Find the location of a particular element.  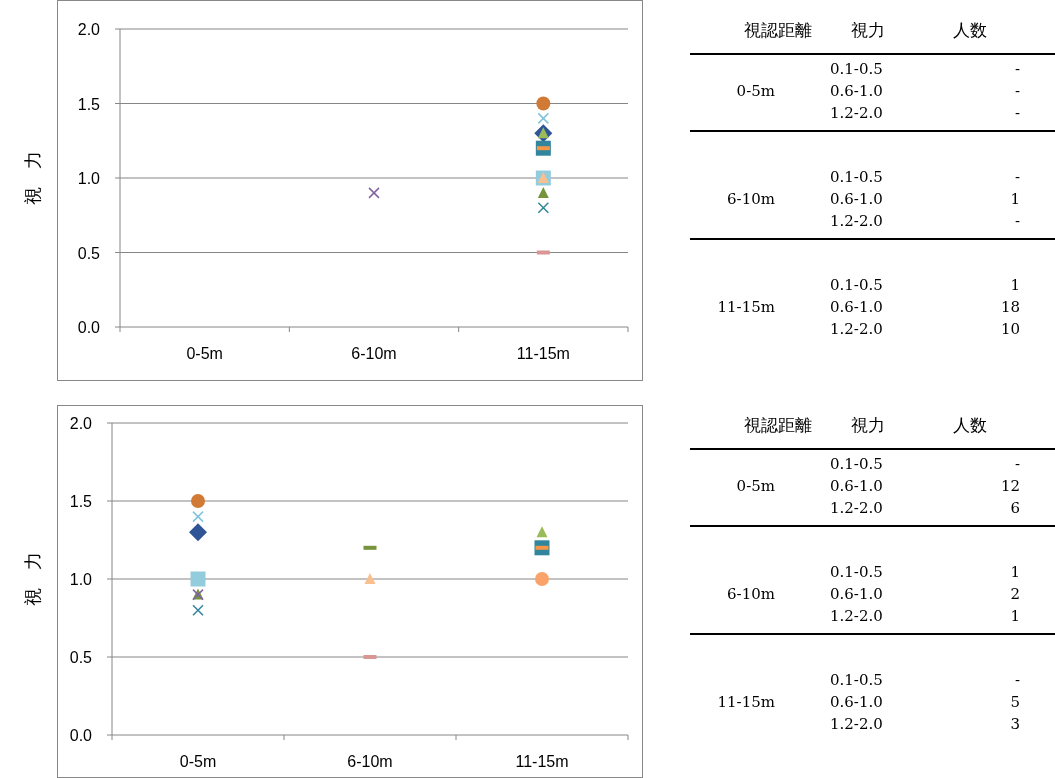

text: 18 is located at coordinates (1010, 307).